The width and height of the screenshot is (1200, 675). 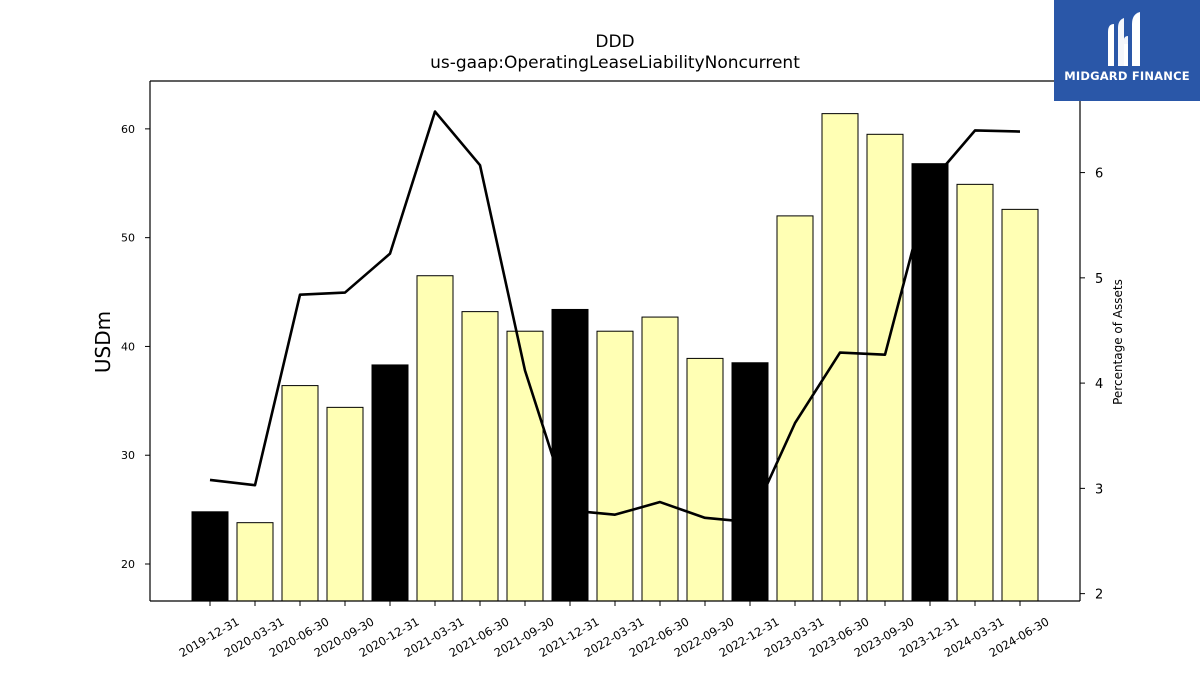 I want to click on y-tick-label-60: 60, so click(x=128, y=129).